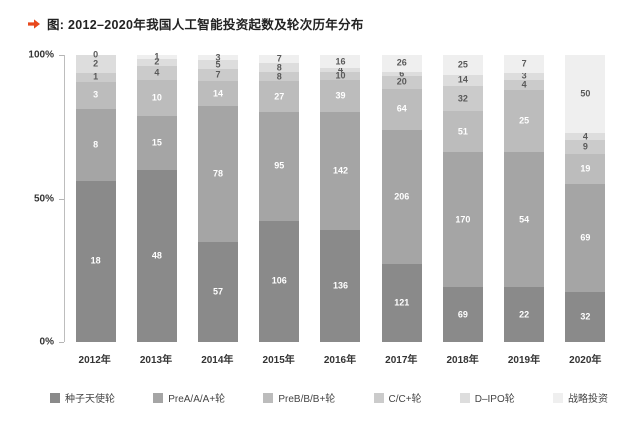 The width and height of the screenshot is (640, 422). I want to click on bar-segment-value: 206, so click(402, 196).